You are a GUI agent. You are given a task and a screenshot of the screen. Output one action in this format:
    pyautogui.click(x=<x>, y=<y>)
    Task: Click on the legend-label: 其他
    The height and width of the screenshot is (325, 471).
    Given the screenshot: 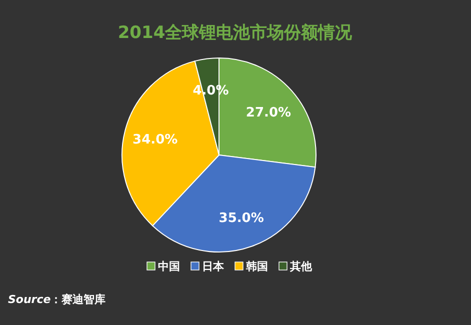 What is the action you would take?
    pyautogui.click(x=301, y=266)
    